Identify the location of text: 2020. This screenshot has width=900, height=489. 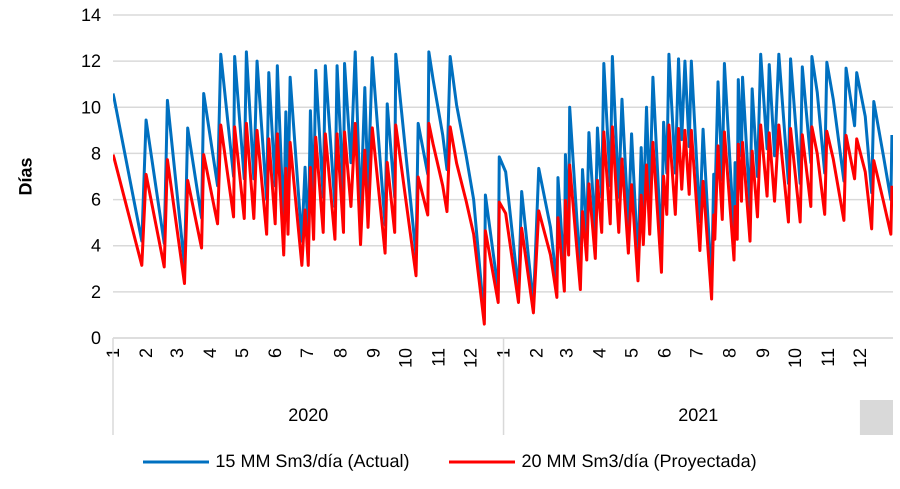
(308, 415).